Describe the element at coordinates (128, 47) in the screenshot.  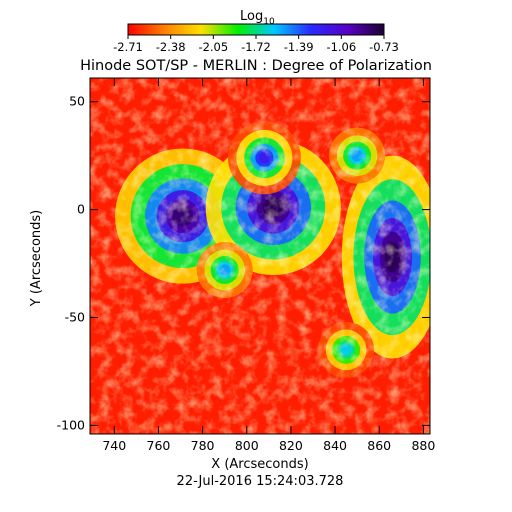
I see `colorbar-tick-label: -2.71` at that location.